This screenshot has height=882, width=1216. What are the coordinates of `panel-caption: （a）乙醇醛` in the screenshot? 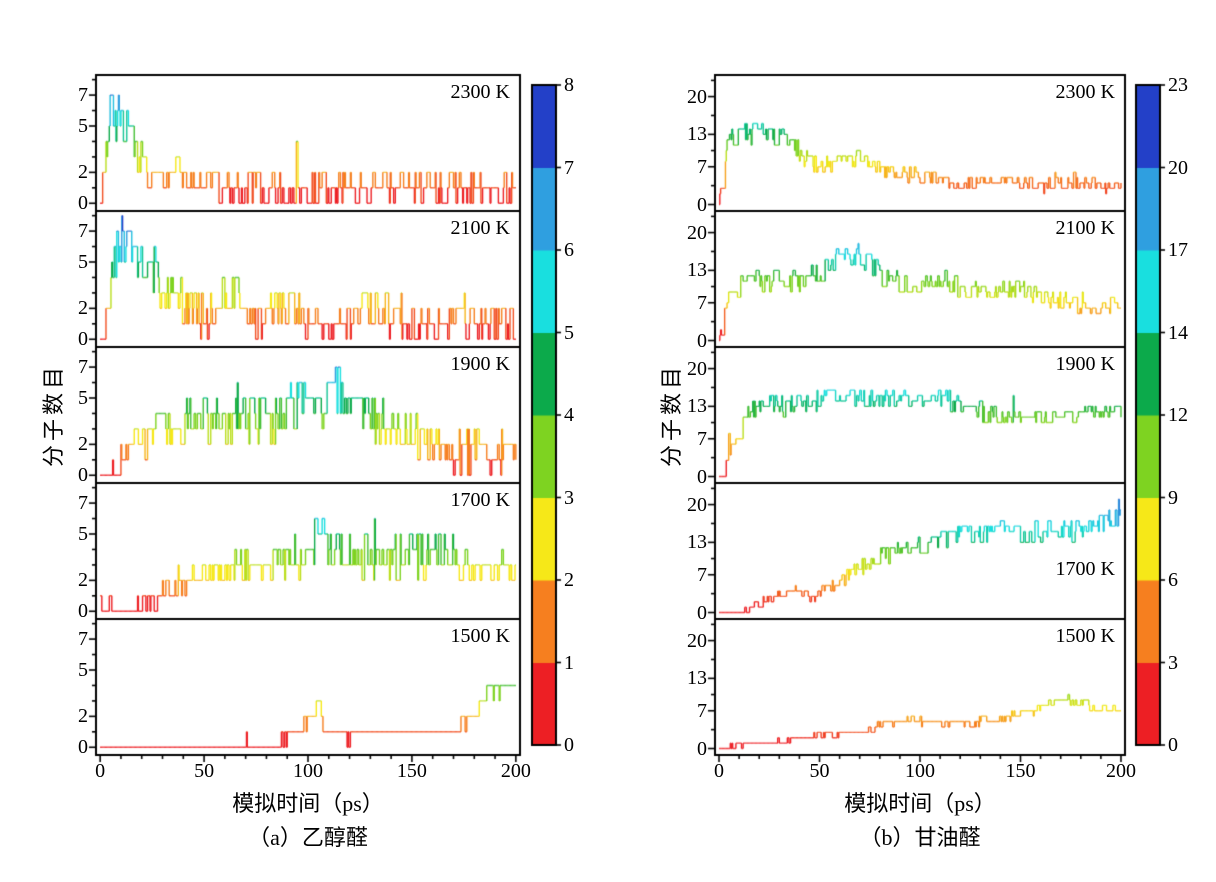 It's located at (308, 837).